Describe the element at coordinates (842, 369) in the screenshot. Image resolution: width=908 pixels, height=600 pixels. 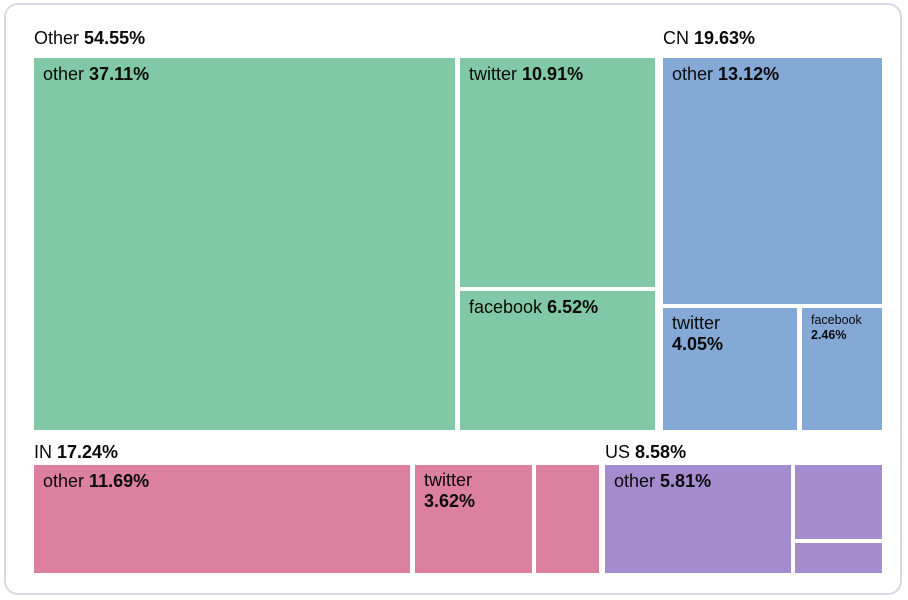
I see `tile-cn-facebook: facebook 2.46%` at that location.